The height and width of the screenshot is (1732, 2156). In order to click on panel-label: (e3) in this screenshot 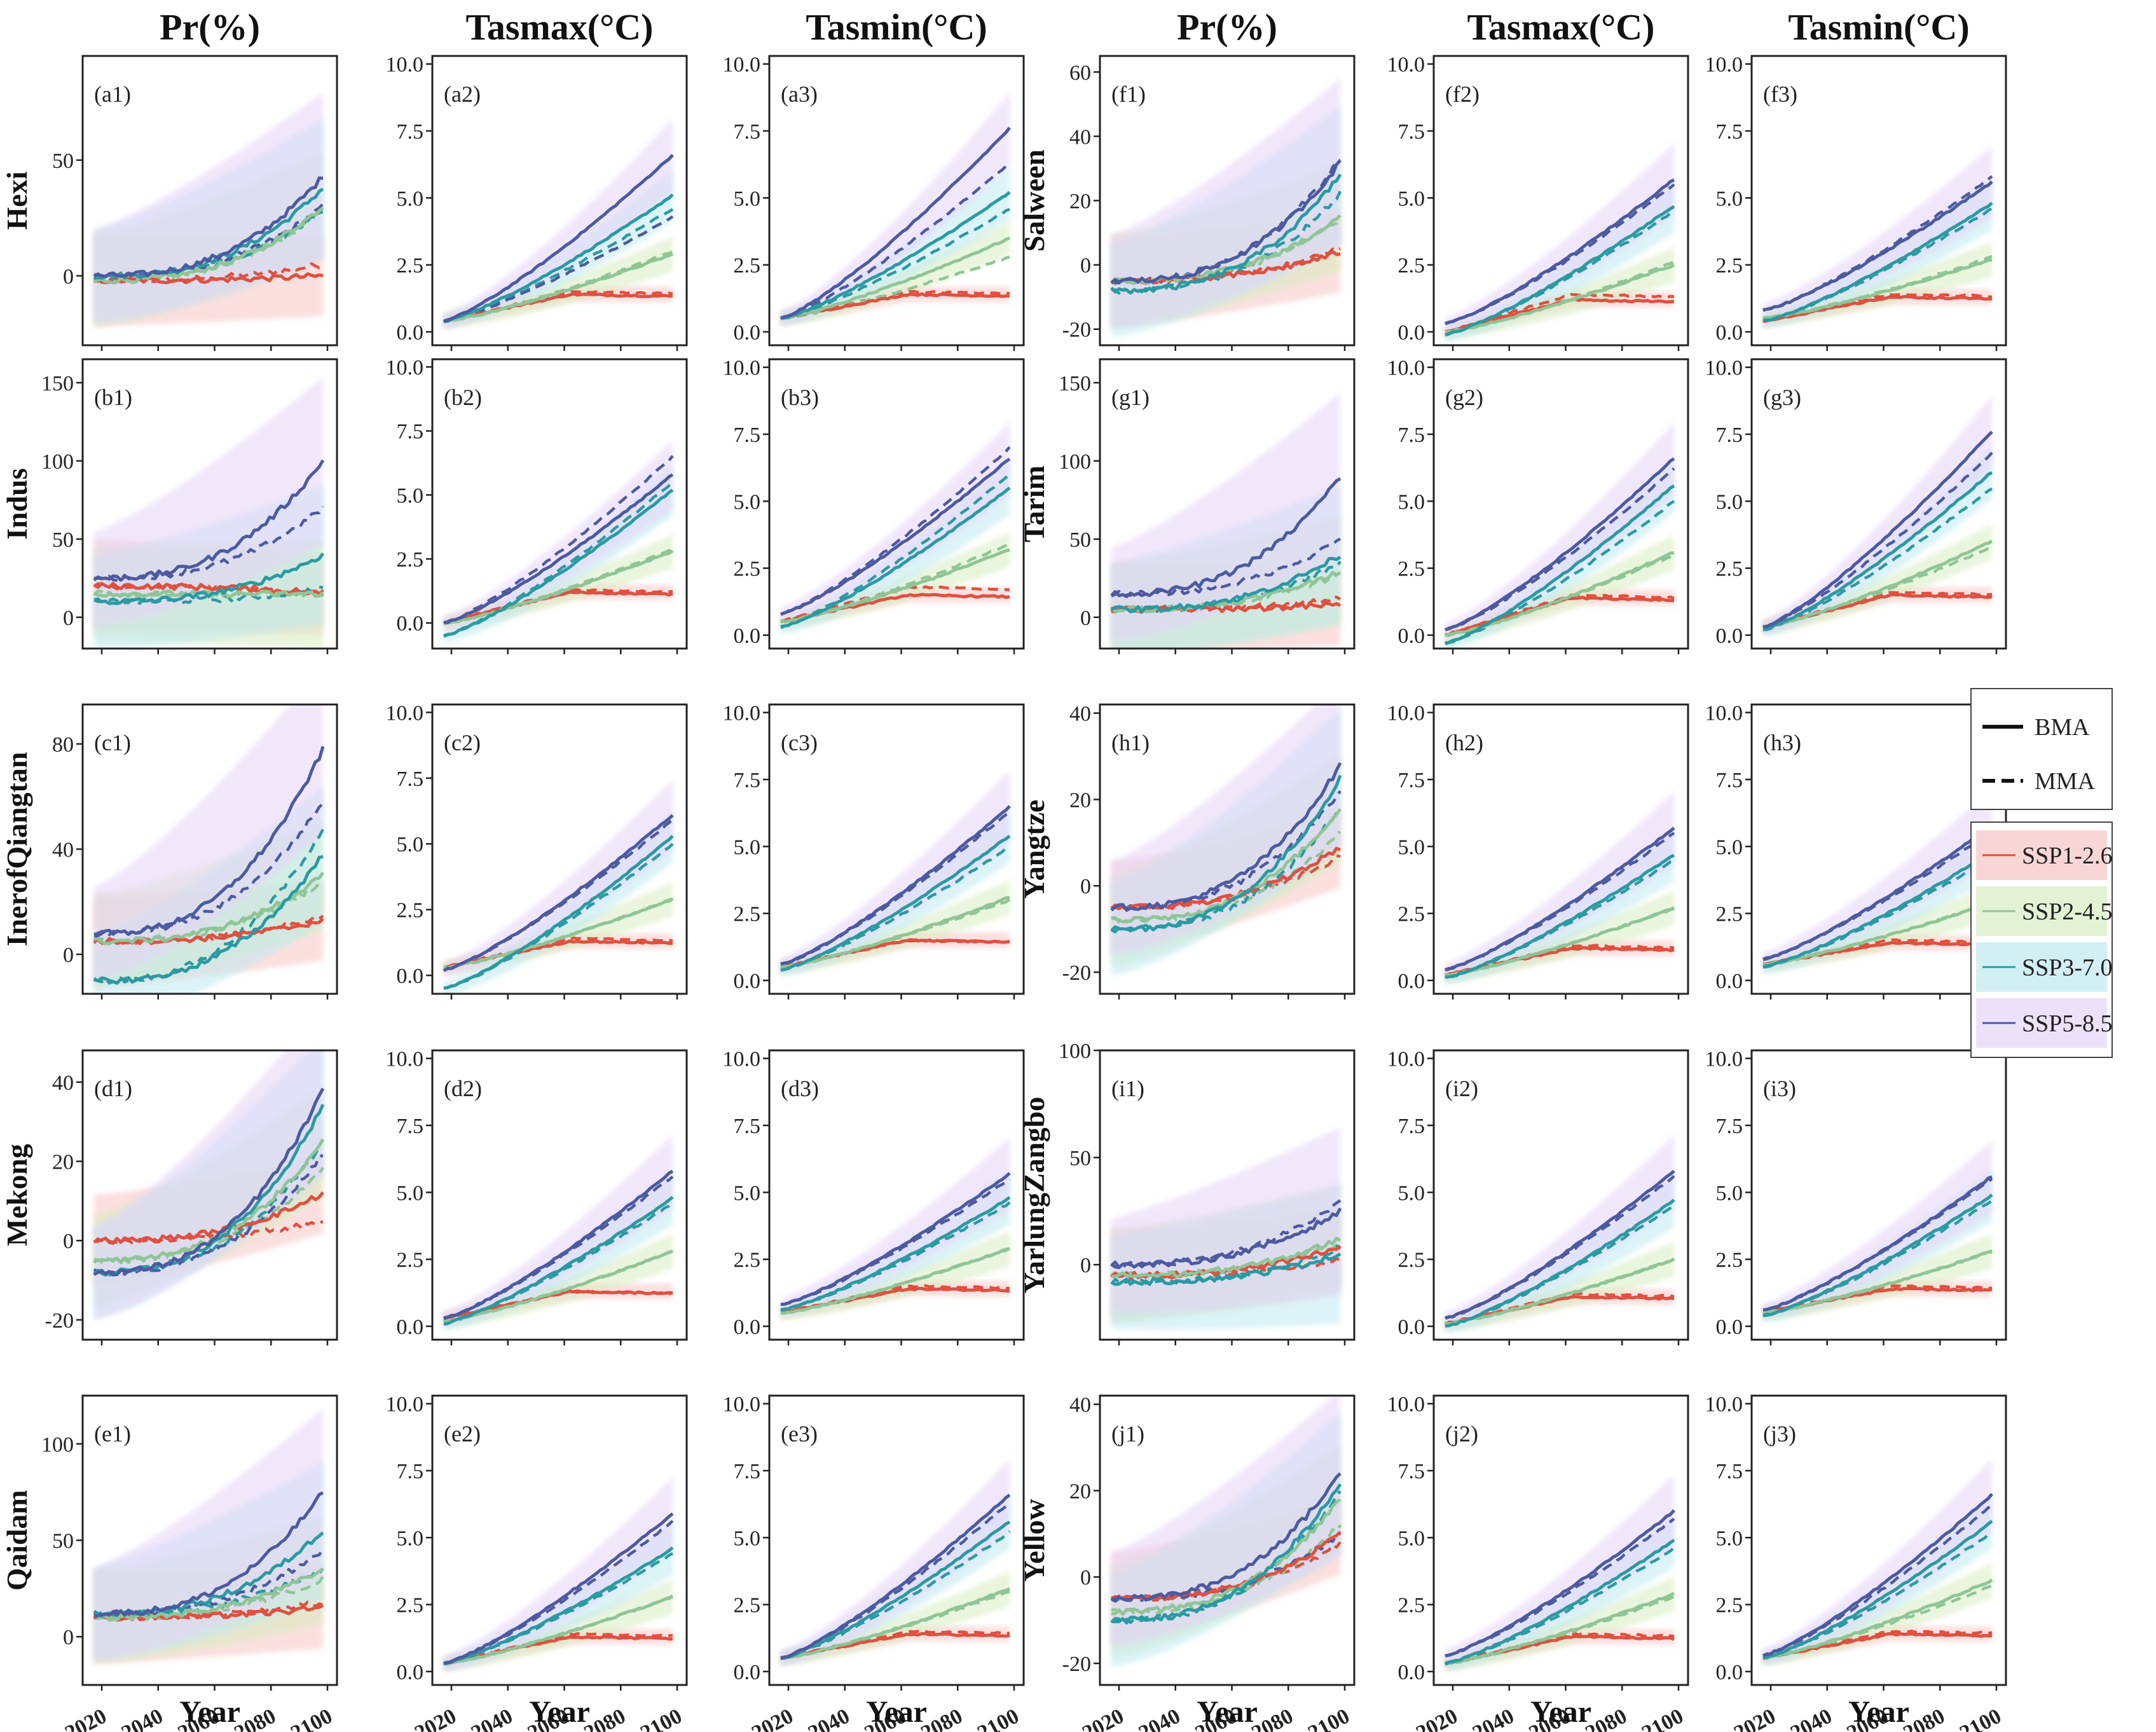, I will do `click(800, 1434)`.